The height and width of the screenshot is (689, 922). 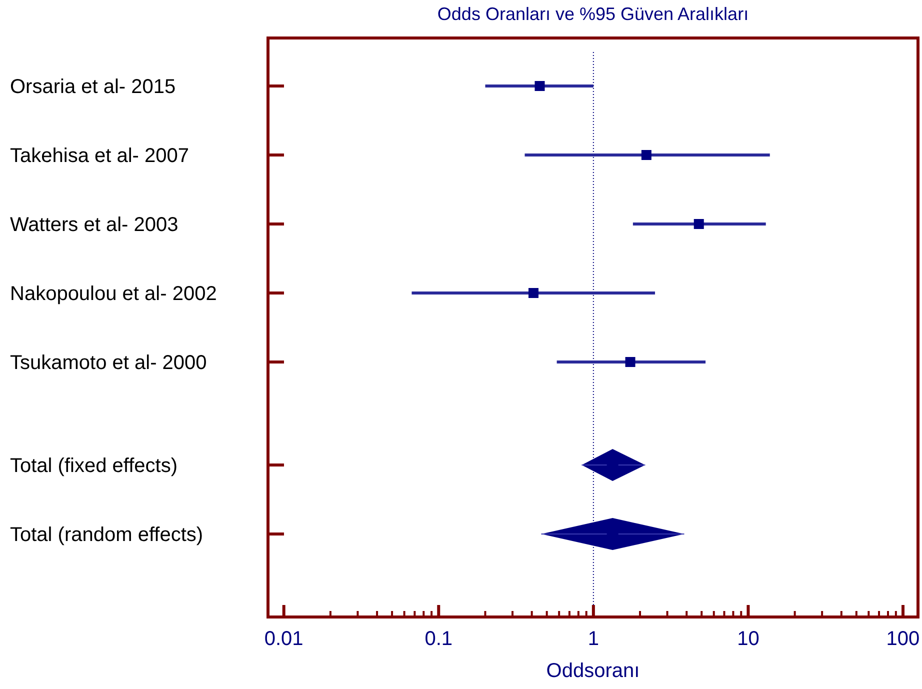 I want to click on y-tick-label: Tsukamoto et al- 2000, so click(x=108, y=363).